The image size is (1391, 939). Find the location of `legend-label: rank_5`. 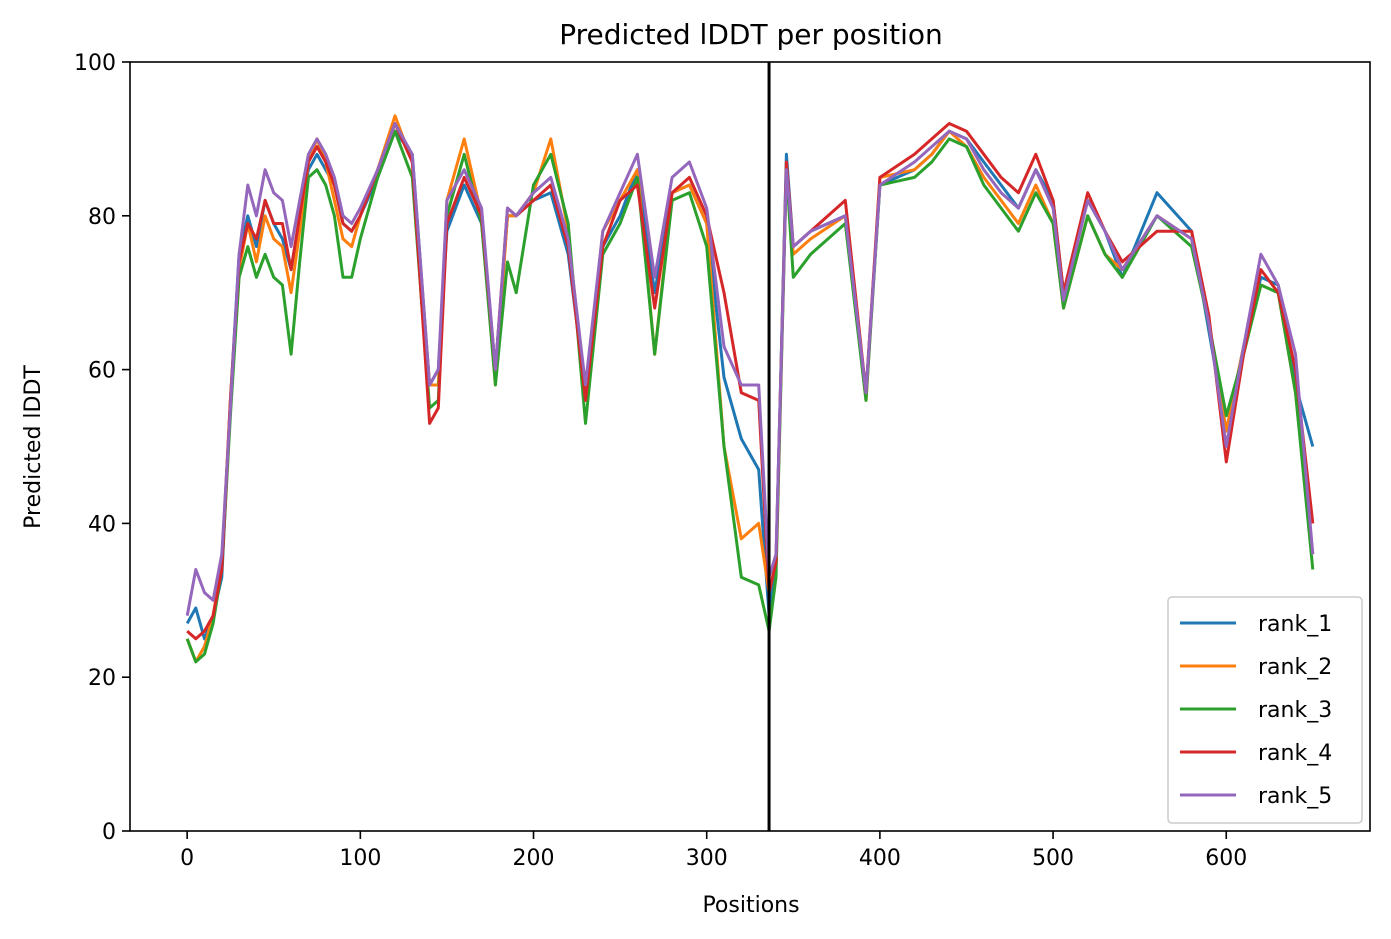

legend-label: rank_5 is located at coordinates (1295, 796).